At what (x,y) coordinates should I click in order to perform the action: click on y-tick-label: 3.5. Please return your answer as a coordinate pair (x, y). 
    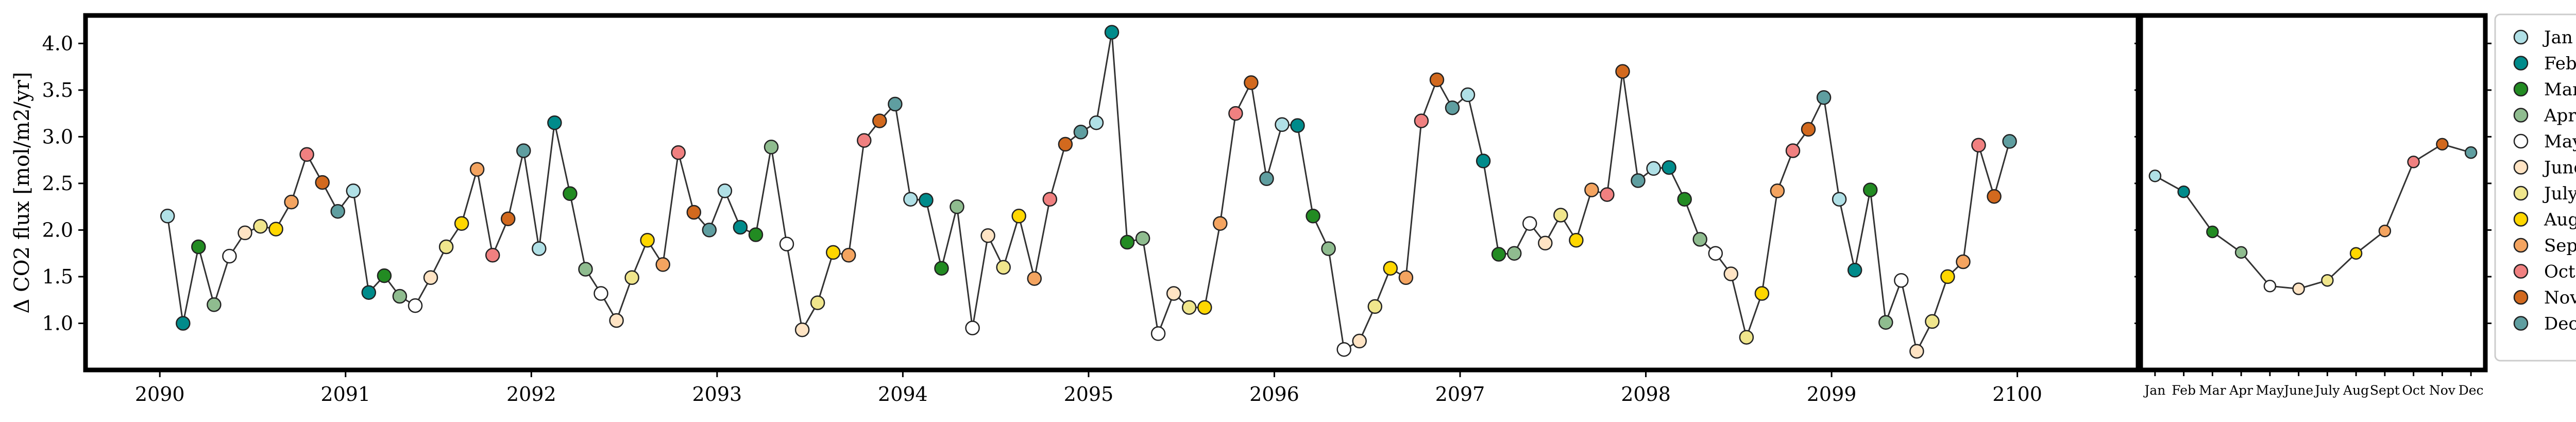
    Looking at the image, I should click on (57, 90).